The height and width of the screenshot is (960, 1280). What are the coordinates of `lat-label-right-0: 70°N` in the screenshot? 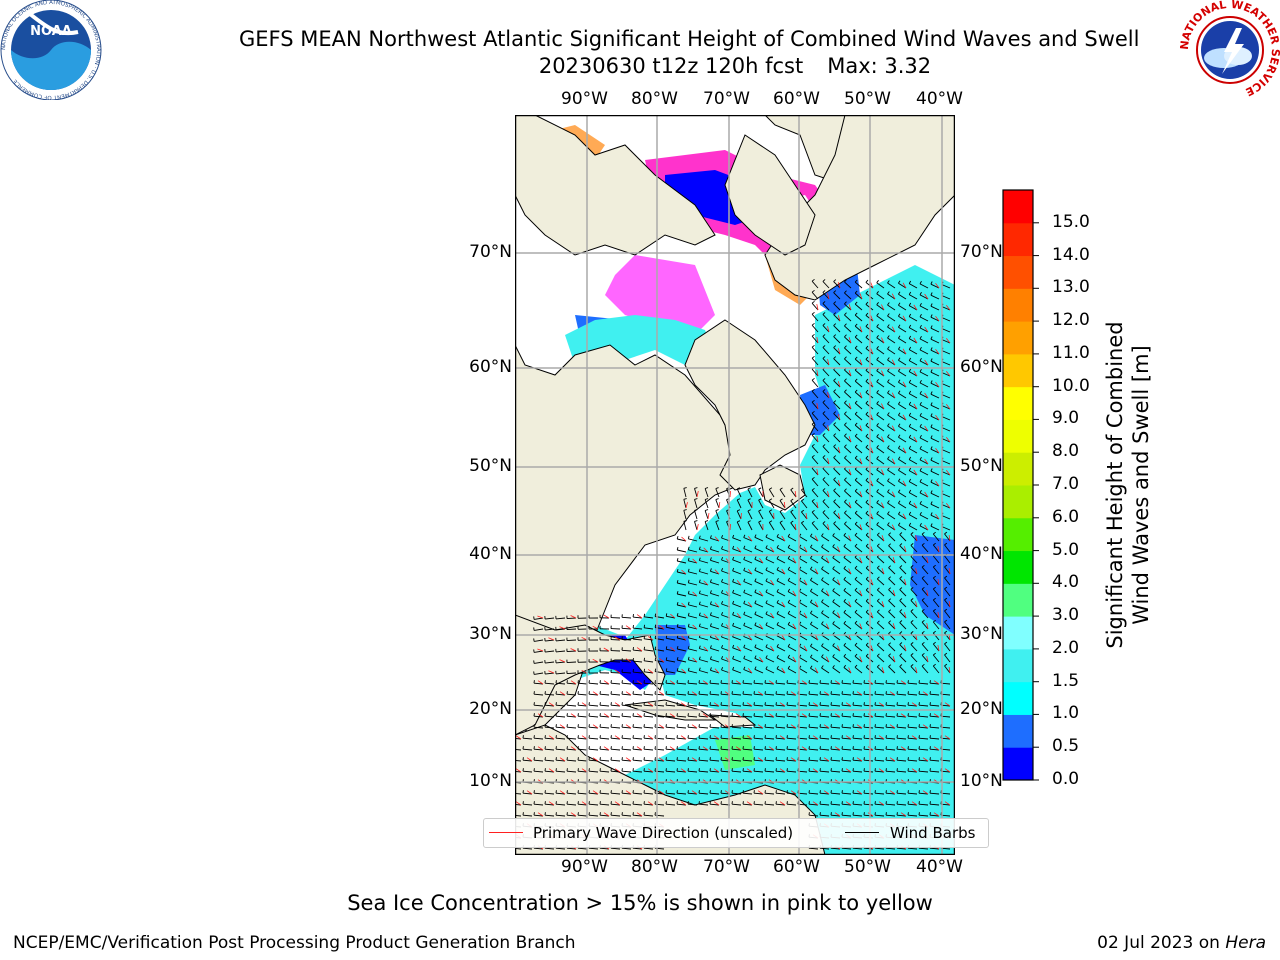 It's located at (981, 252).